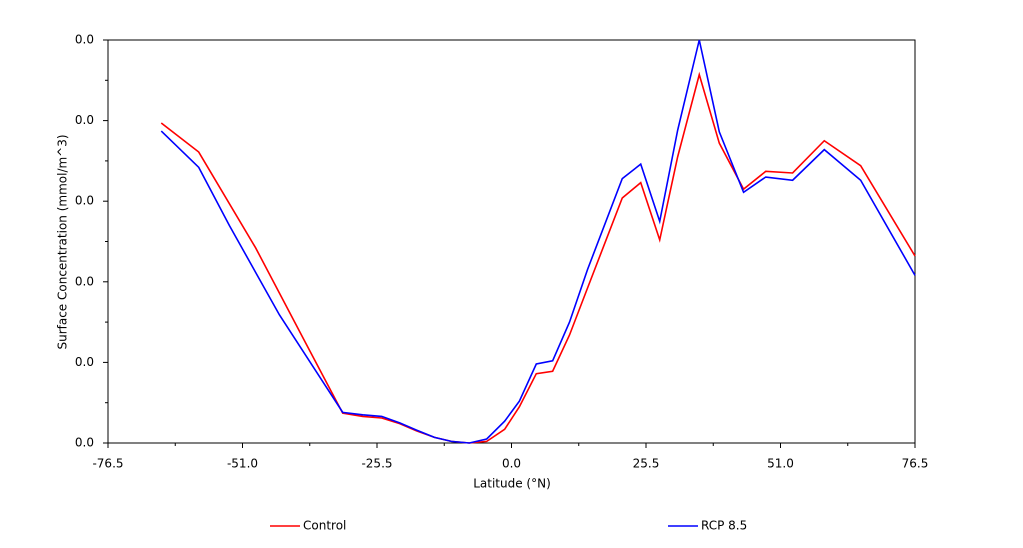  Describe the element at coordinates (63, 241) in the screenshot. I see `y-axis-label: Surface Concentration (mmol/m^3)` at that location.